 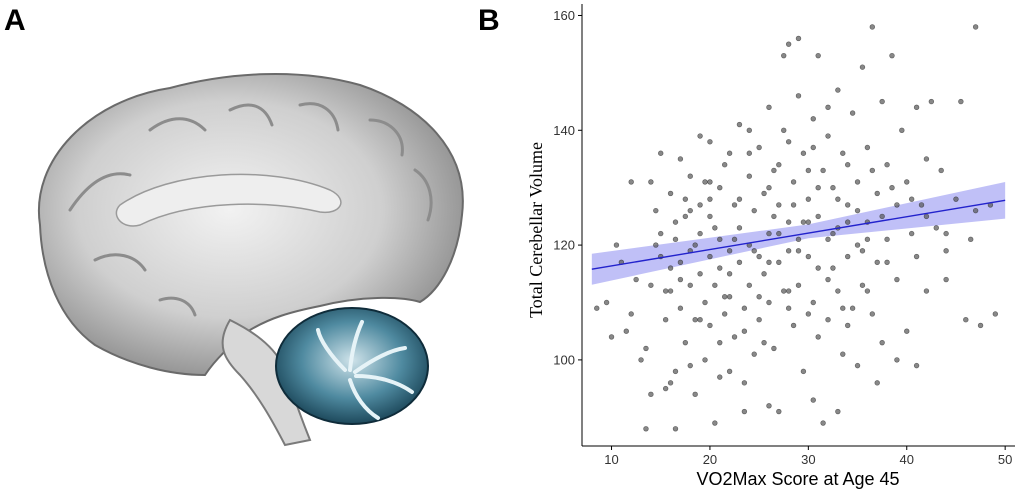 What do you see at coordinates (1005, 459) in the screenshot?
I see `x-tick-label: 50` at bounding box center [1005, 459].